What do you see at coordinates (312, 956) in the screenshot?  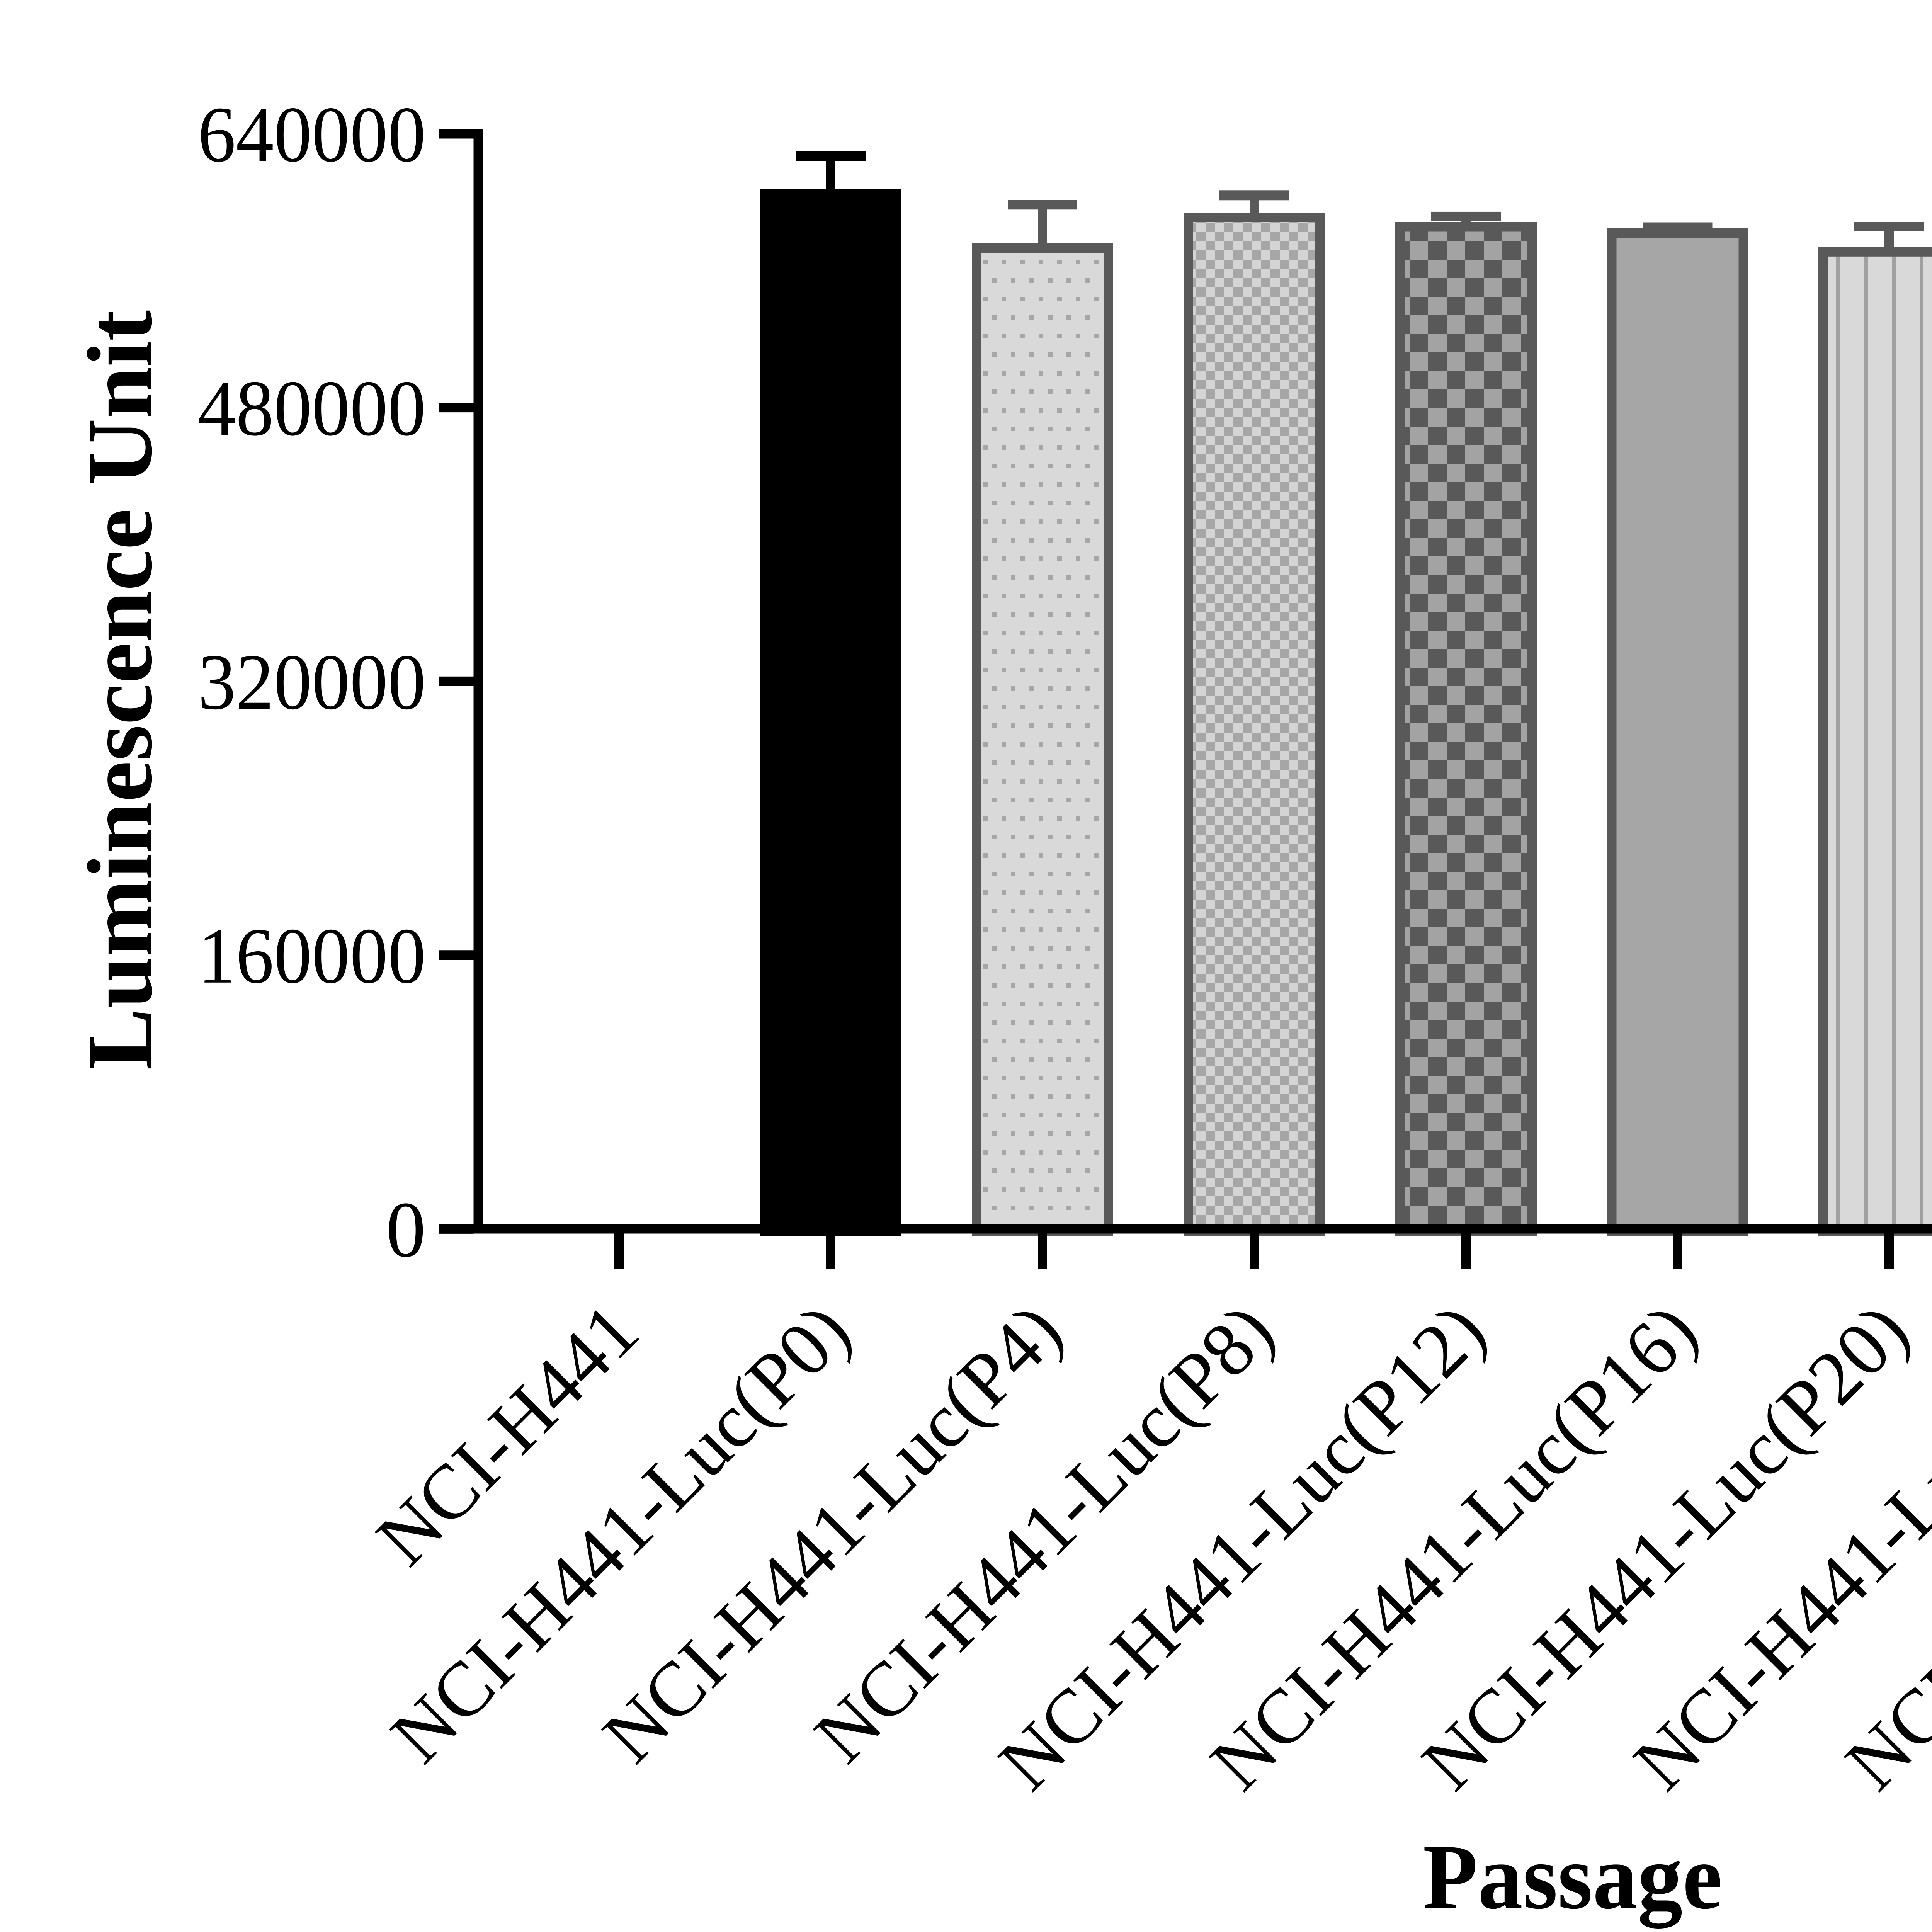 I see `svg-text: 160000` at bounding box center [312, 956].